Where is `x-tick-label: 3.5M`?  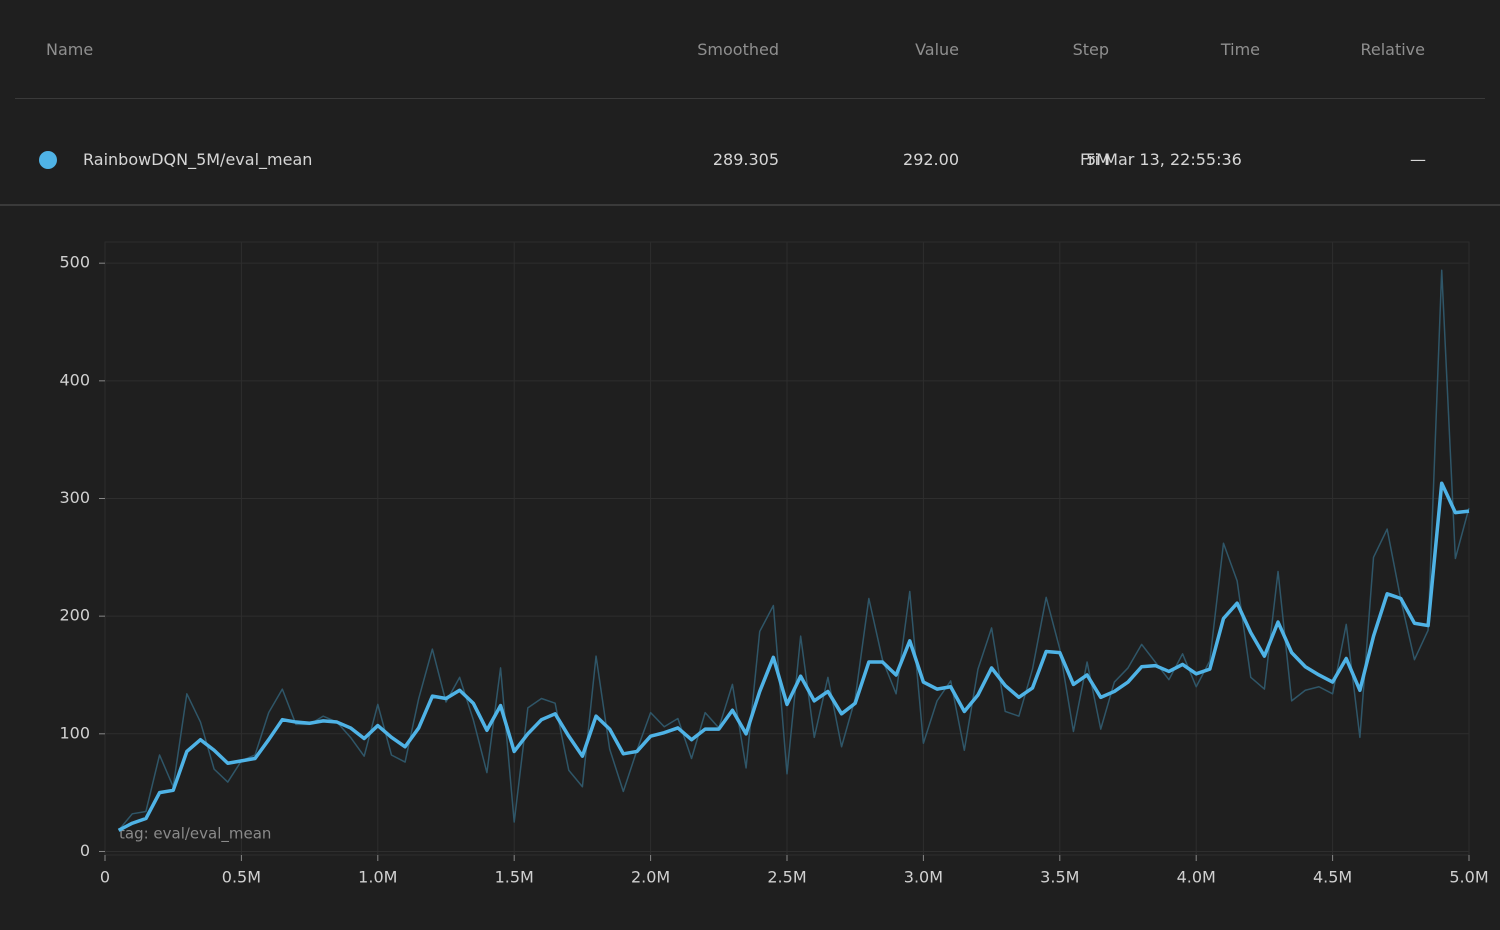 x-tick-label: 3.5M is located at coordinates (1059, 877).